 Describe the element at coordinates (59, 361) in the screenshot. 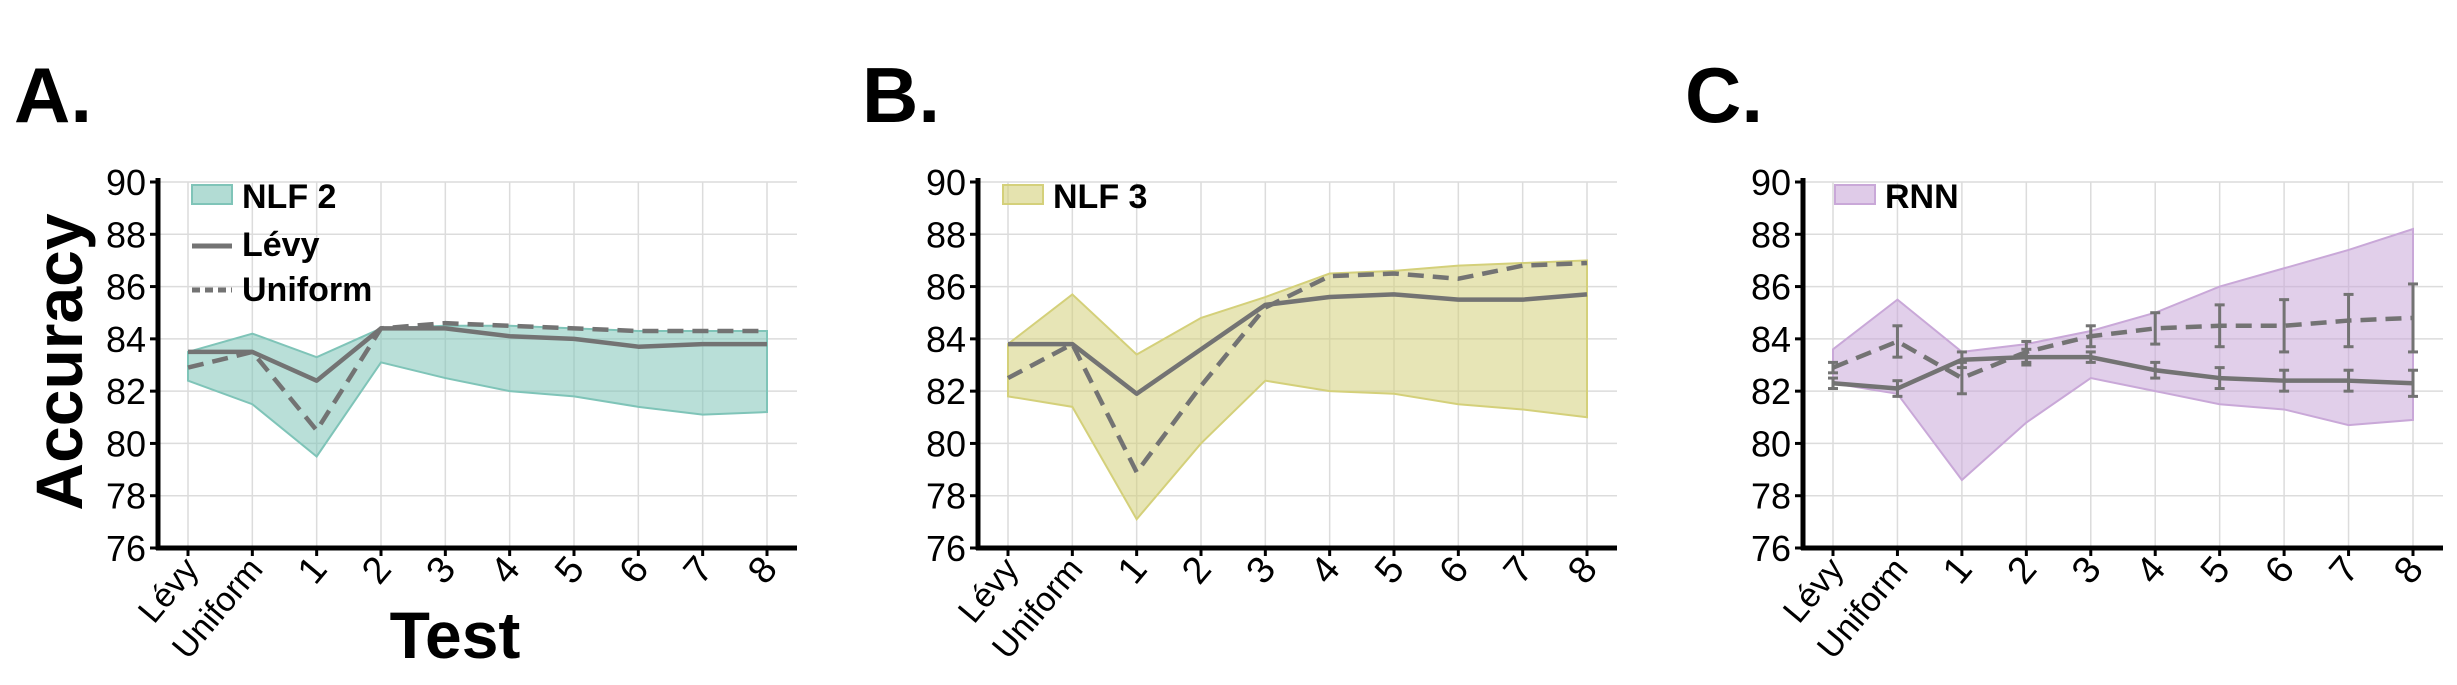

I see `y-axis-label: Accuracy` at that location.